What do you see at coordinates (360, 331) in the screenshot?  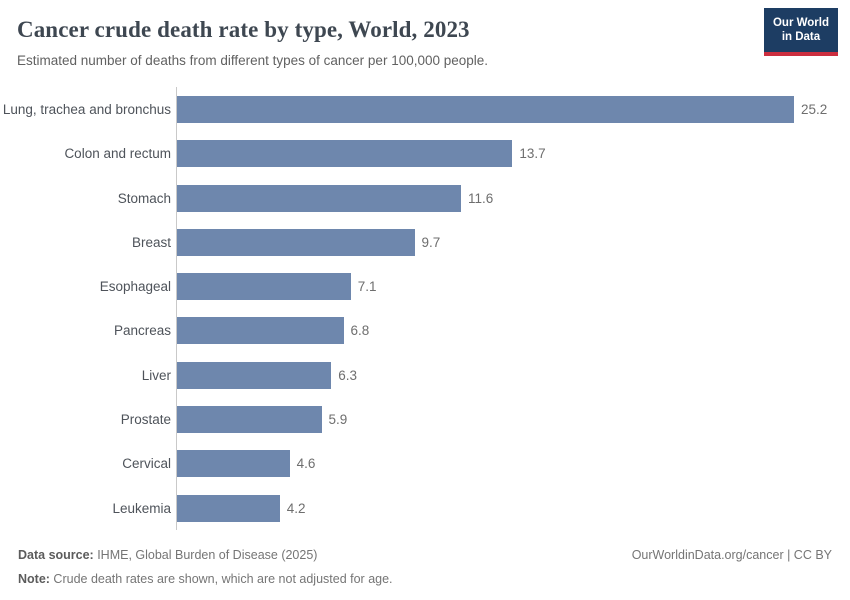 I see `value-label: 6.8` at bounding box center [360, 331].